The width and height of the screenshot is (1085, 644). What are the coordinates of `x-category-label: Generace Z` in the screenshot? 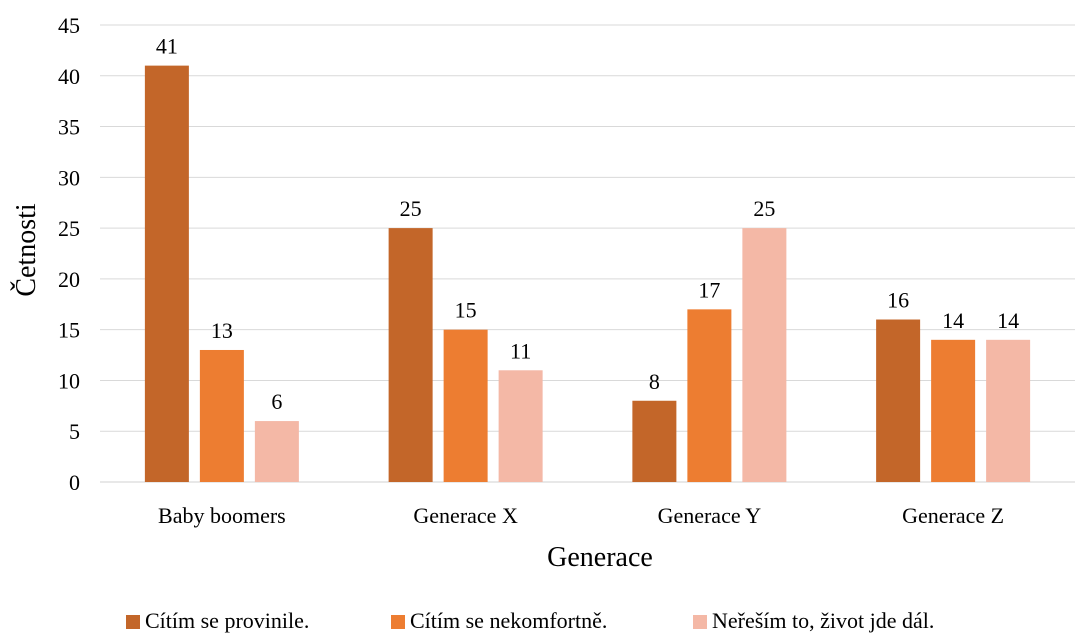 It's located at (953, 515).